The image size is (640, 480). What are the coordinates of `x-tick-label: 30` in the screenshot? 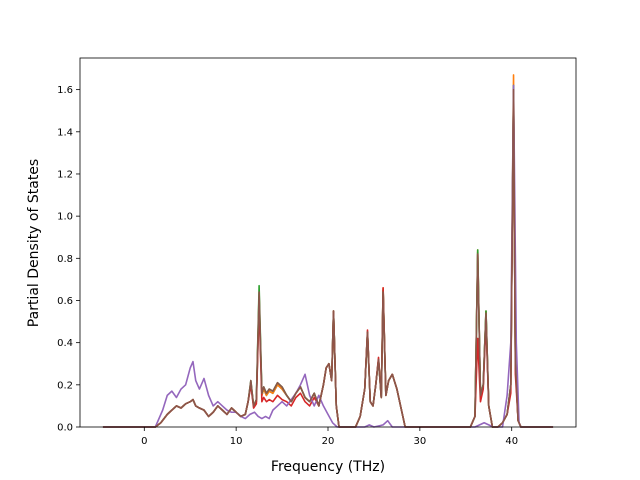 It's located at (419, 441).